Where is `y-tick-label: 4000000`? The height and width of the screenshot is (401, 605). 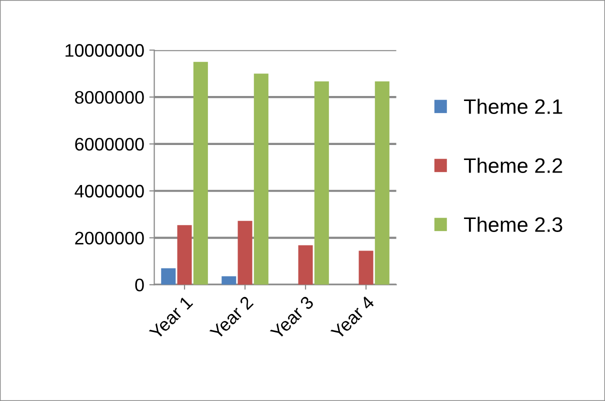 y-tick-label: 4000000 is located at coordinates (109, 191).